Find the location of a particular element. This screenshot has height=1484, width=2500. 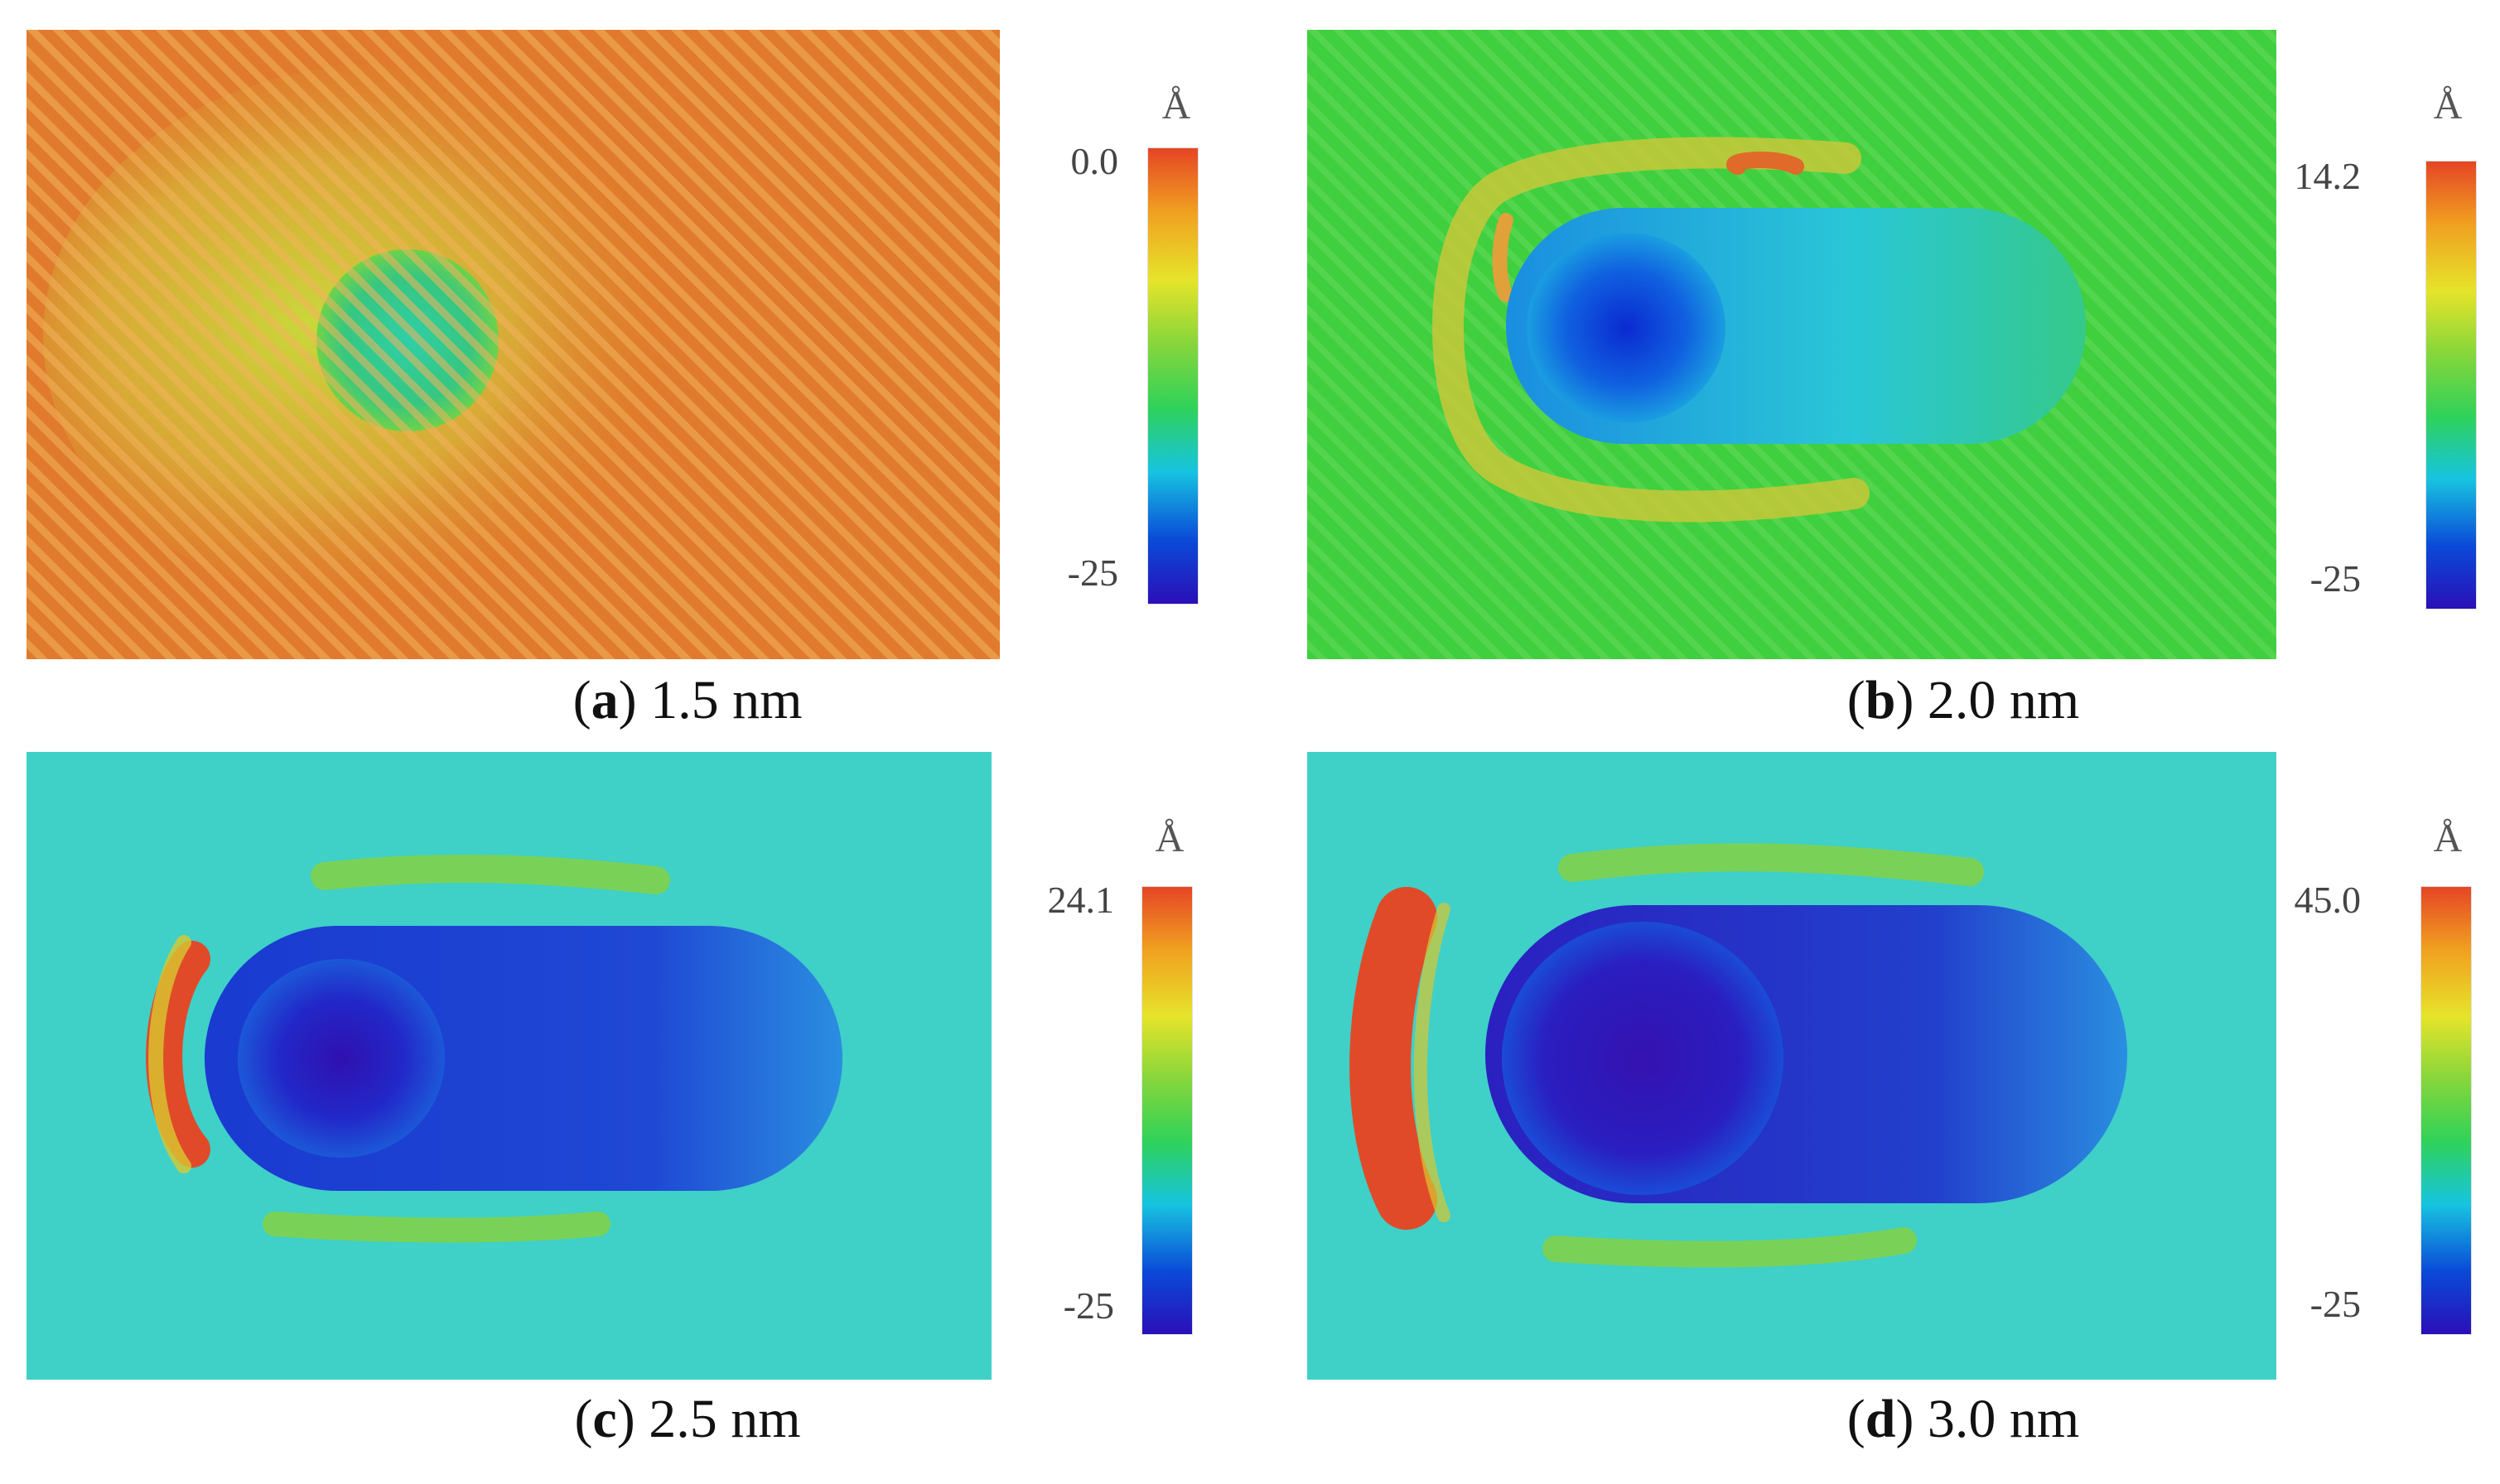

colorbar-max-label-a: 0.0 is located at coordinates (1095, 161).